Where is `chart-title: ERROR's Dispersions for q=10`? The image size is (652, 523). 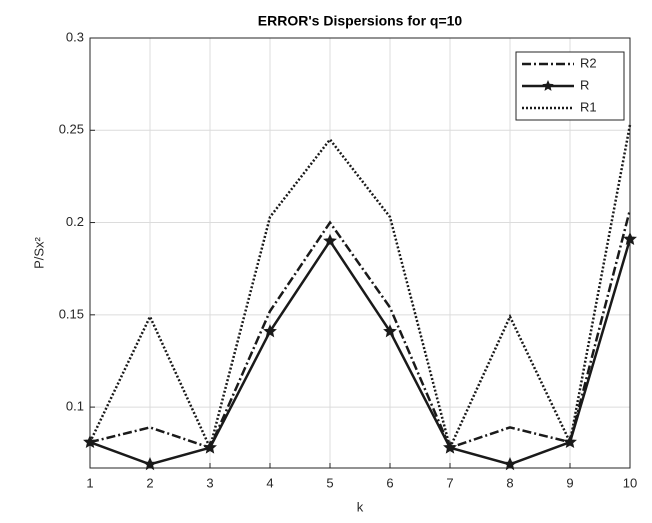
chart-title: ERROR's Dispersions for q=10 is located at coordinates (360, 21).